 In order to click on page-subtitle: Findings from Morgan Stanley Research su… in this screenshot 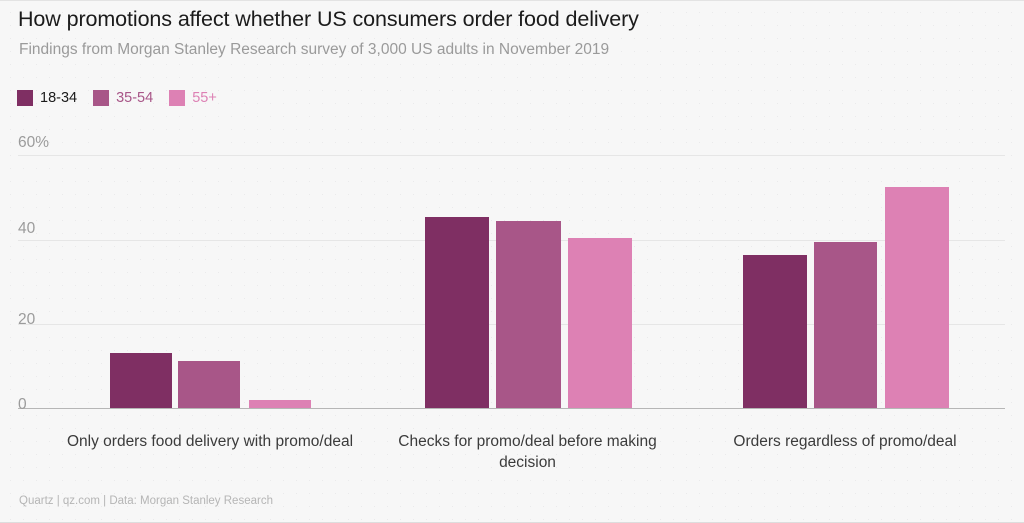, I will do `click(314, 49)`.